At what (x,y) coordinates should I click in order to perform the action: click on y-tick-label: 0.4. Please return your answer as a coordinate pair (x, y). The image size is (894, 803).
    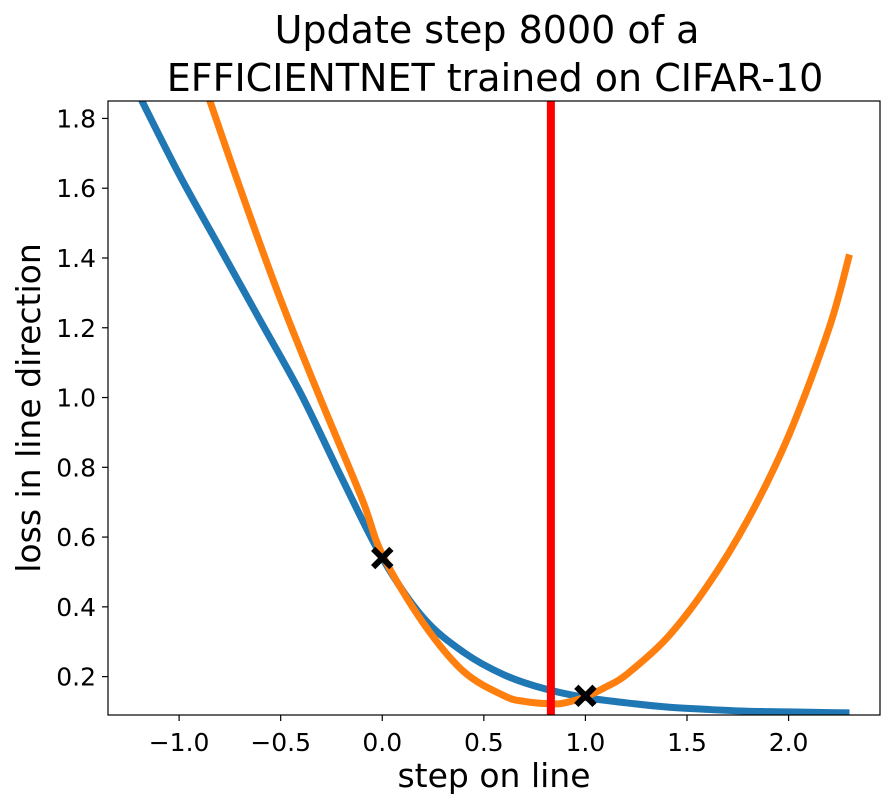
    Looking at the image, I should click on (76, 607).